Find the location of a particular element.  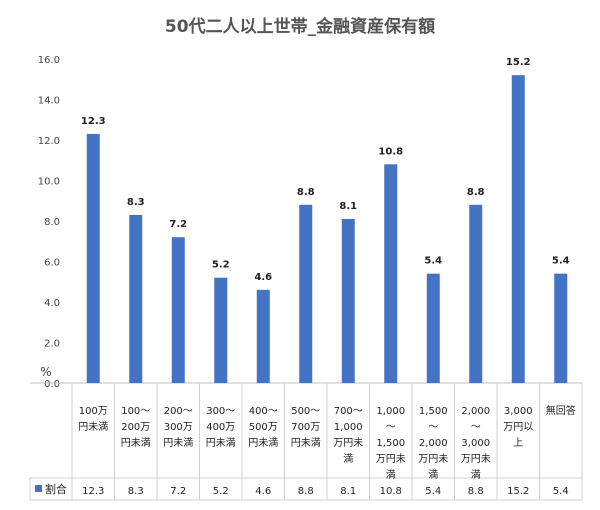

y-tick-label: 2.0 is located at coordinates (52, 344).